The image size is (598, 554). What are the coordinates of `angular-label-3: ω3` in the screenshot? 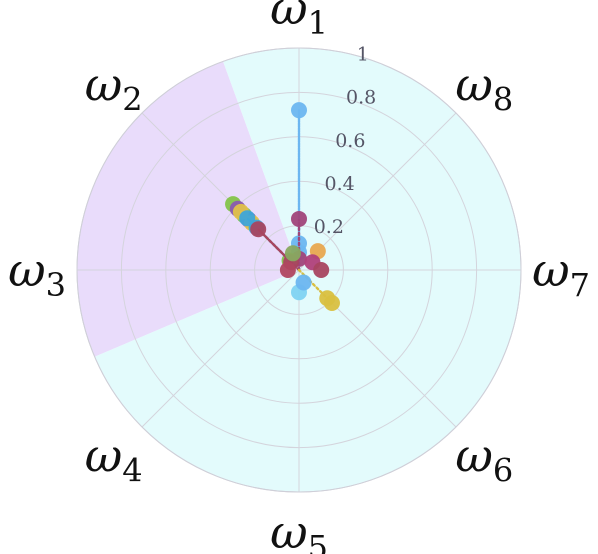 It's located at (37, 273).